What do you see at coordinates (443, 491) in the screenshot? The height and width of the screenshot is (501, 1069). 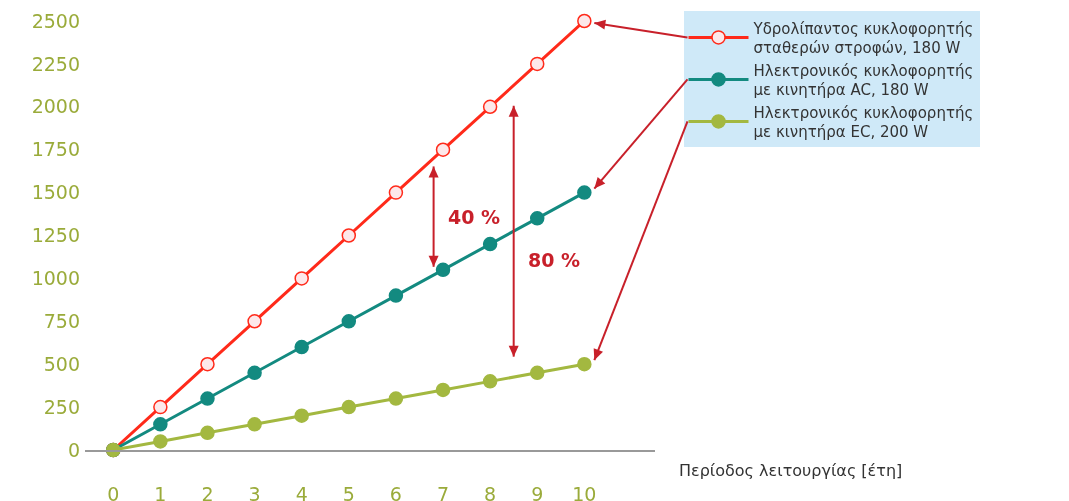 I see `x-tick-label: 7` at bounding box center [443, 491].